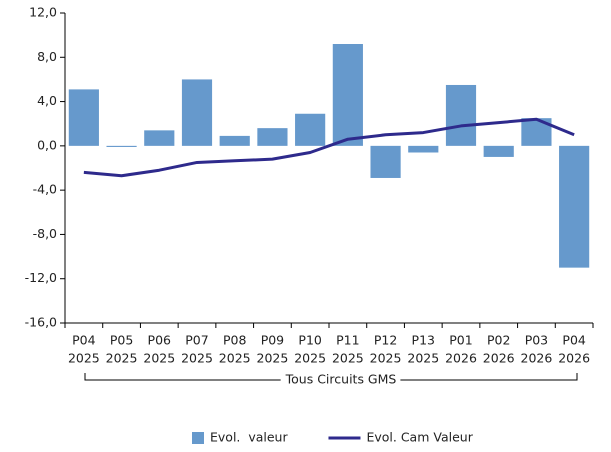  What do you see at coordinates (272, 340) in the screenshot?
I see `x-tick-label: P09` at bounding box center [272, 340].